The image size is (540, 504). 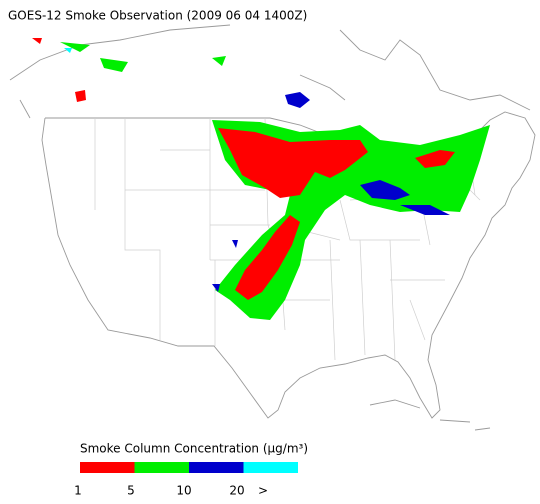 I want to click on legend-tick-label: 20, so click(x=236, y=491).